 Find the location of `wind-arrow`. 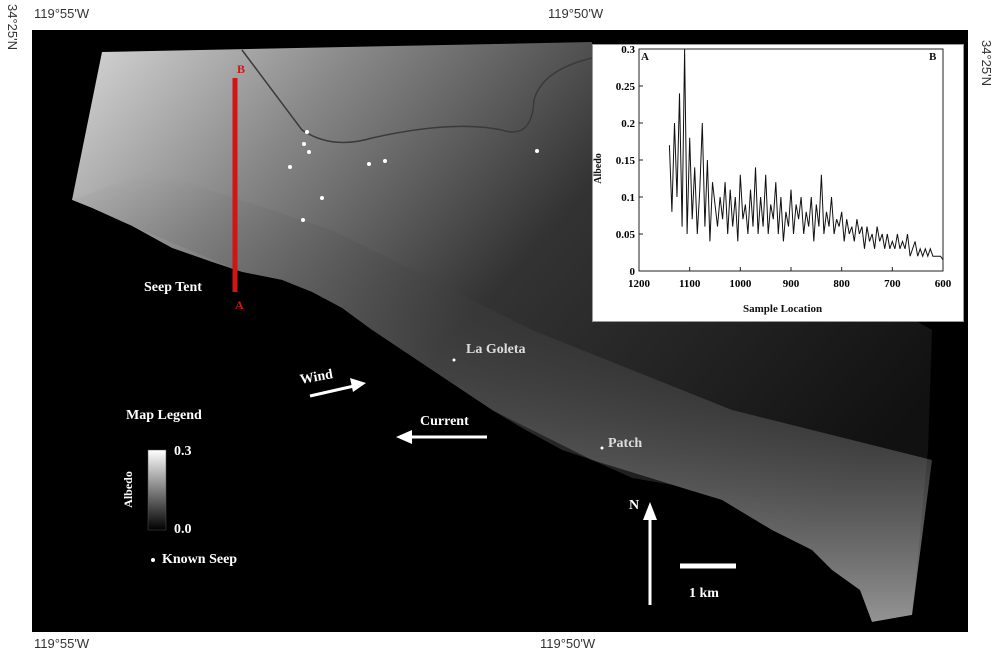

wind-arrow is located at coordinates (337, 388).